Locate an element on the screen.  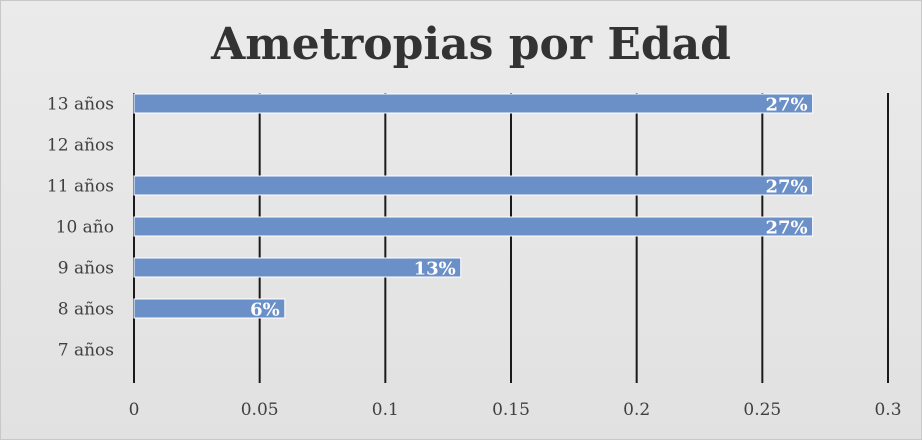
data-label: 6% is located at coordinates (265, 310).